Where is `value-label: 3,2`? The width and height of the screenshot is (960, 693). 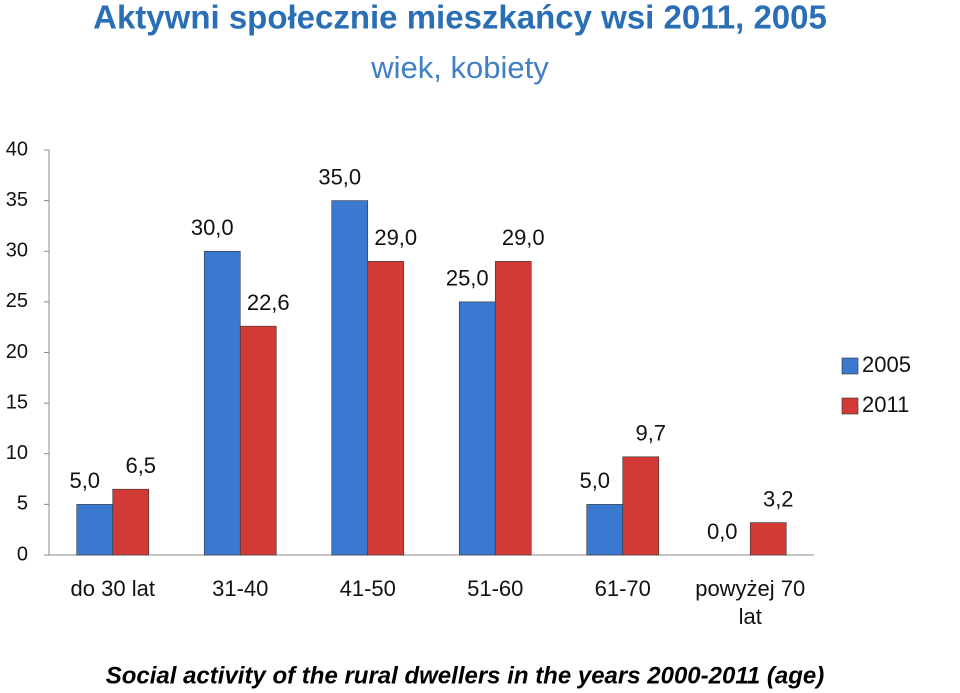 value-label: 3,2 is located at coordinates (778, 498).